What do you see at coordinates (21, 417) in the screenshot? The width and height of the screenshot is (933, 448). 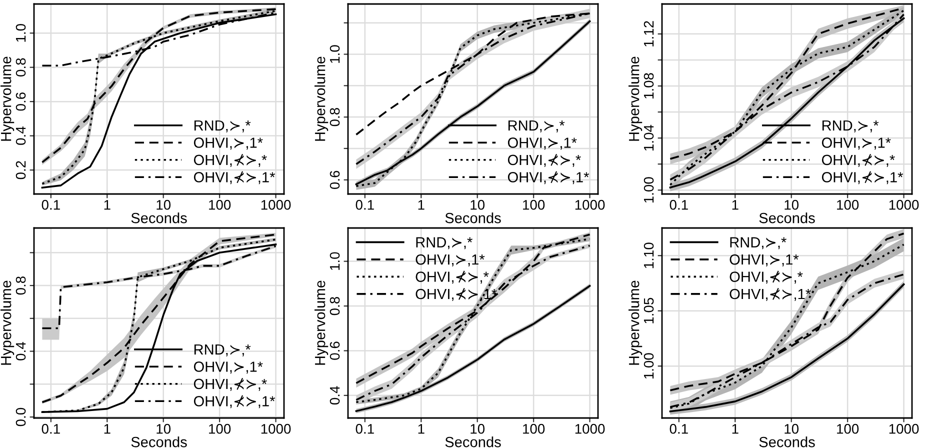 I see `y-tick-label: 0.0` at bounding box center [21, 417].